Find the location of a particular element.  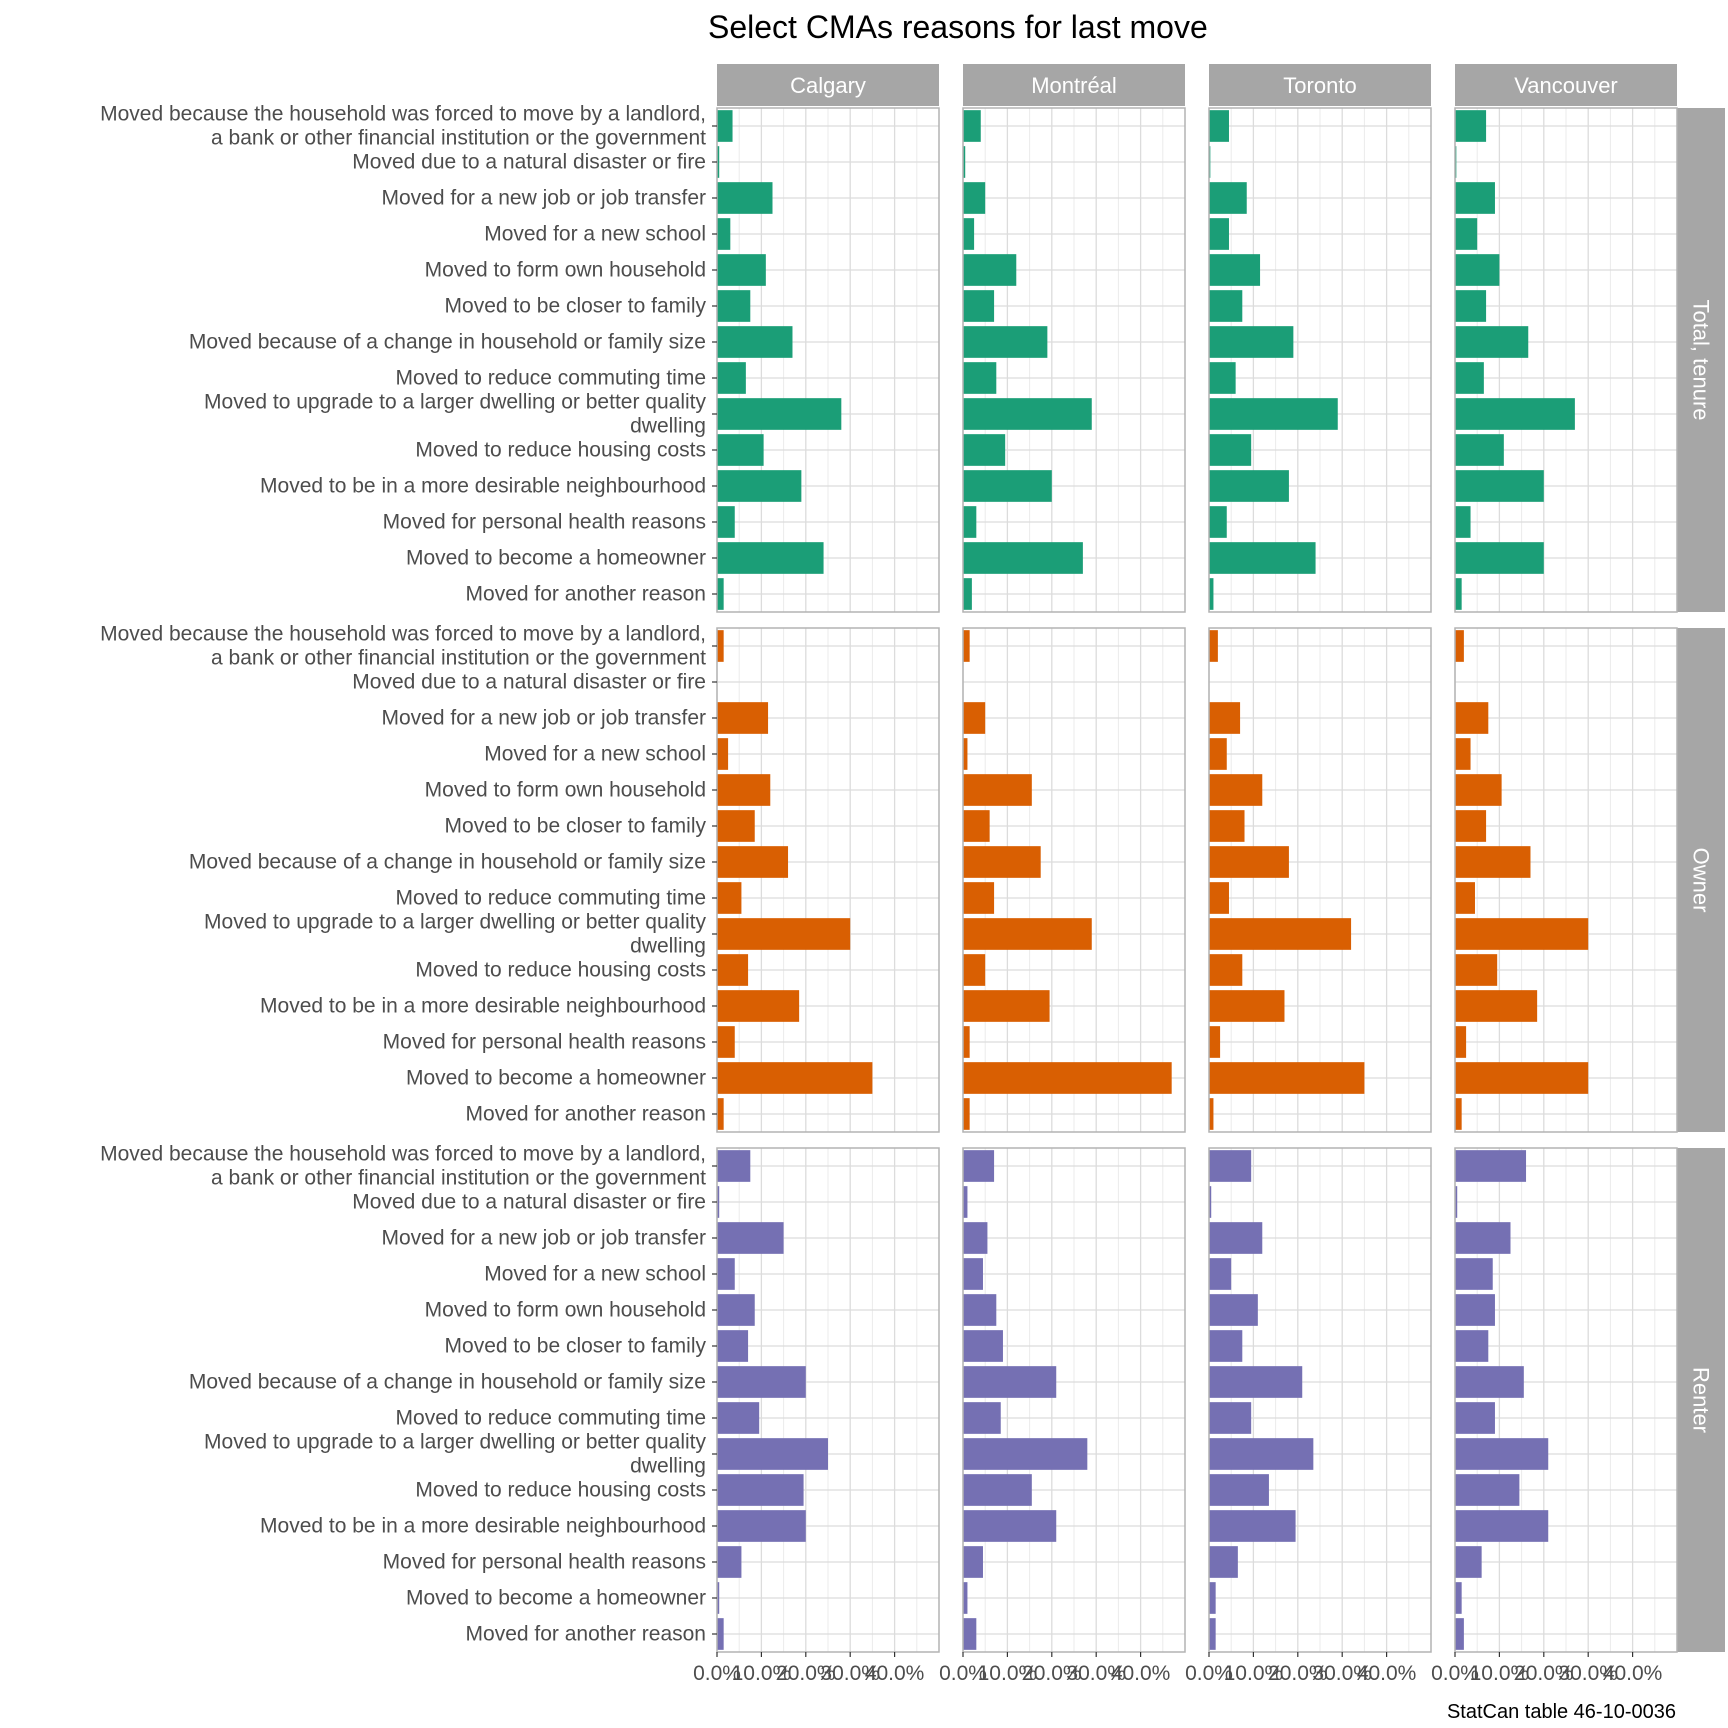

strip-label: Total, tenure is located at coordinates (1701, 359).